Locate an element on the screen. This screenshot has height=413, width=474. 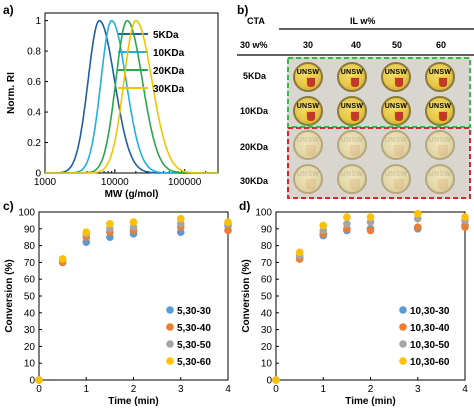
x-tick-label: 1000 is located at coordinates (45, 182).